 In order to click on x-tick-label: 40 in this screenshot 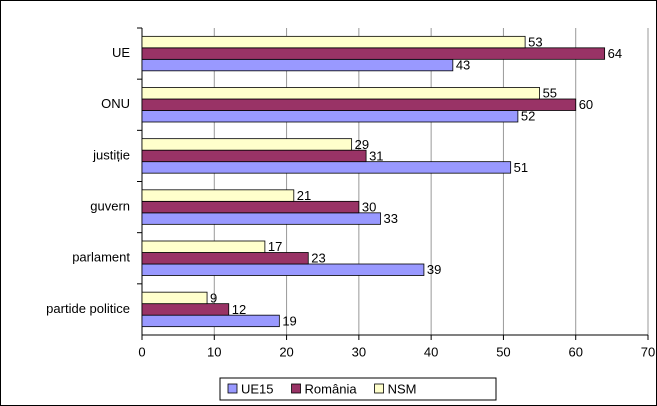, I will do `click(431, 351)`.